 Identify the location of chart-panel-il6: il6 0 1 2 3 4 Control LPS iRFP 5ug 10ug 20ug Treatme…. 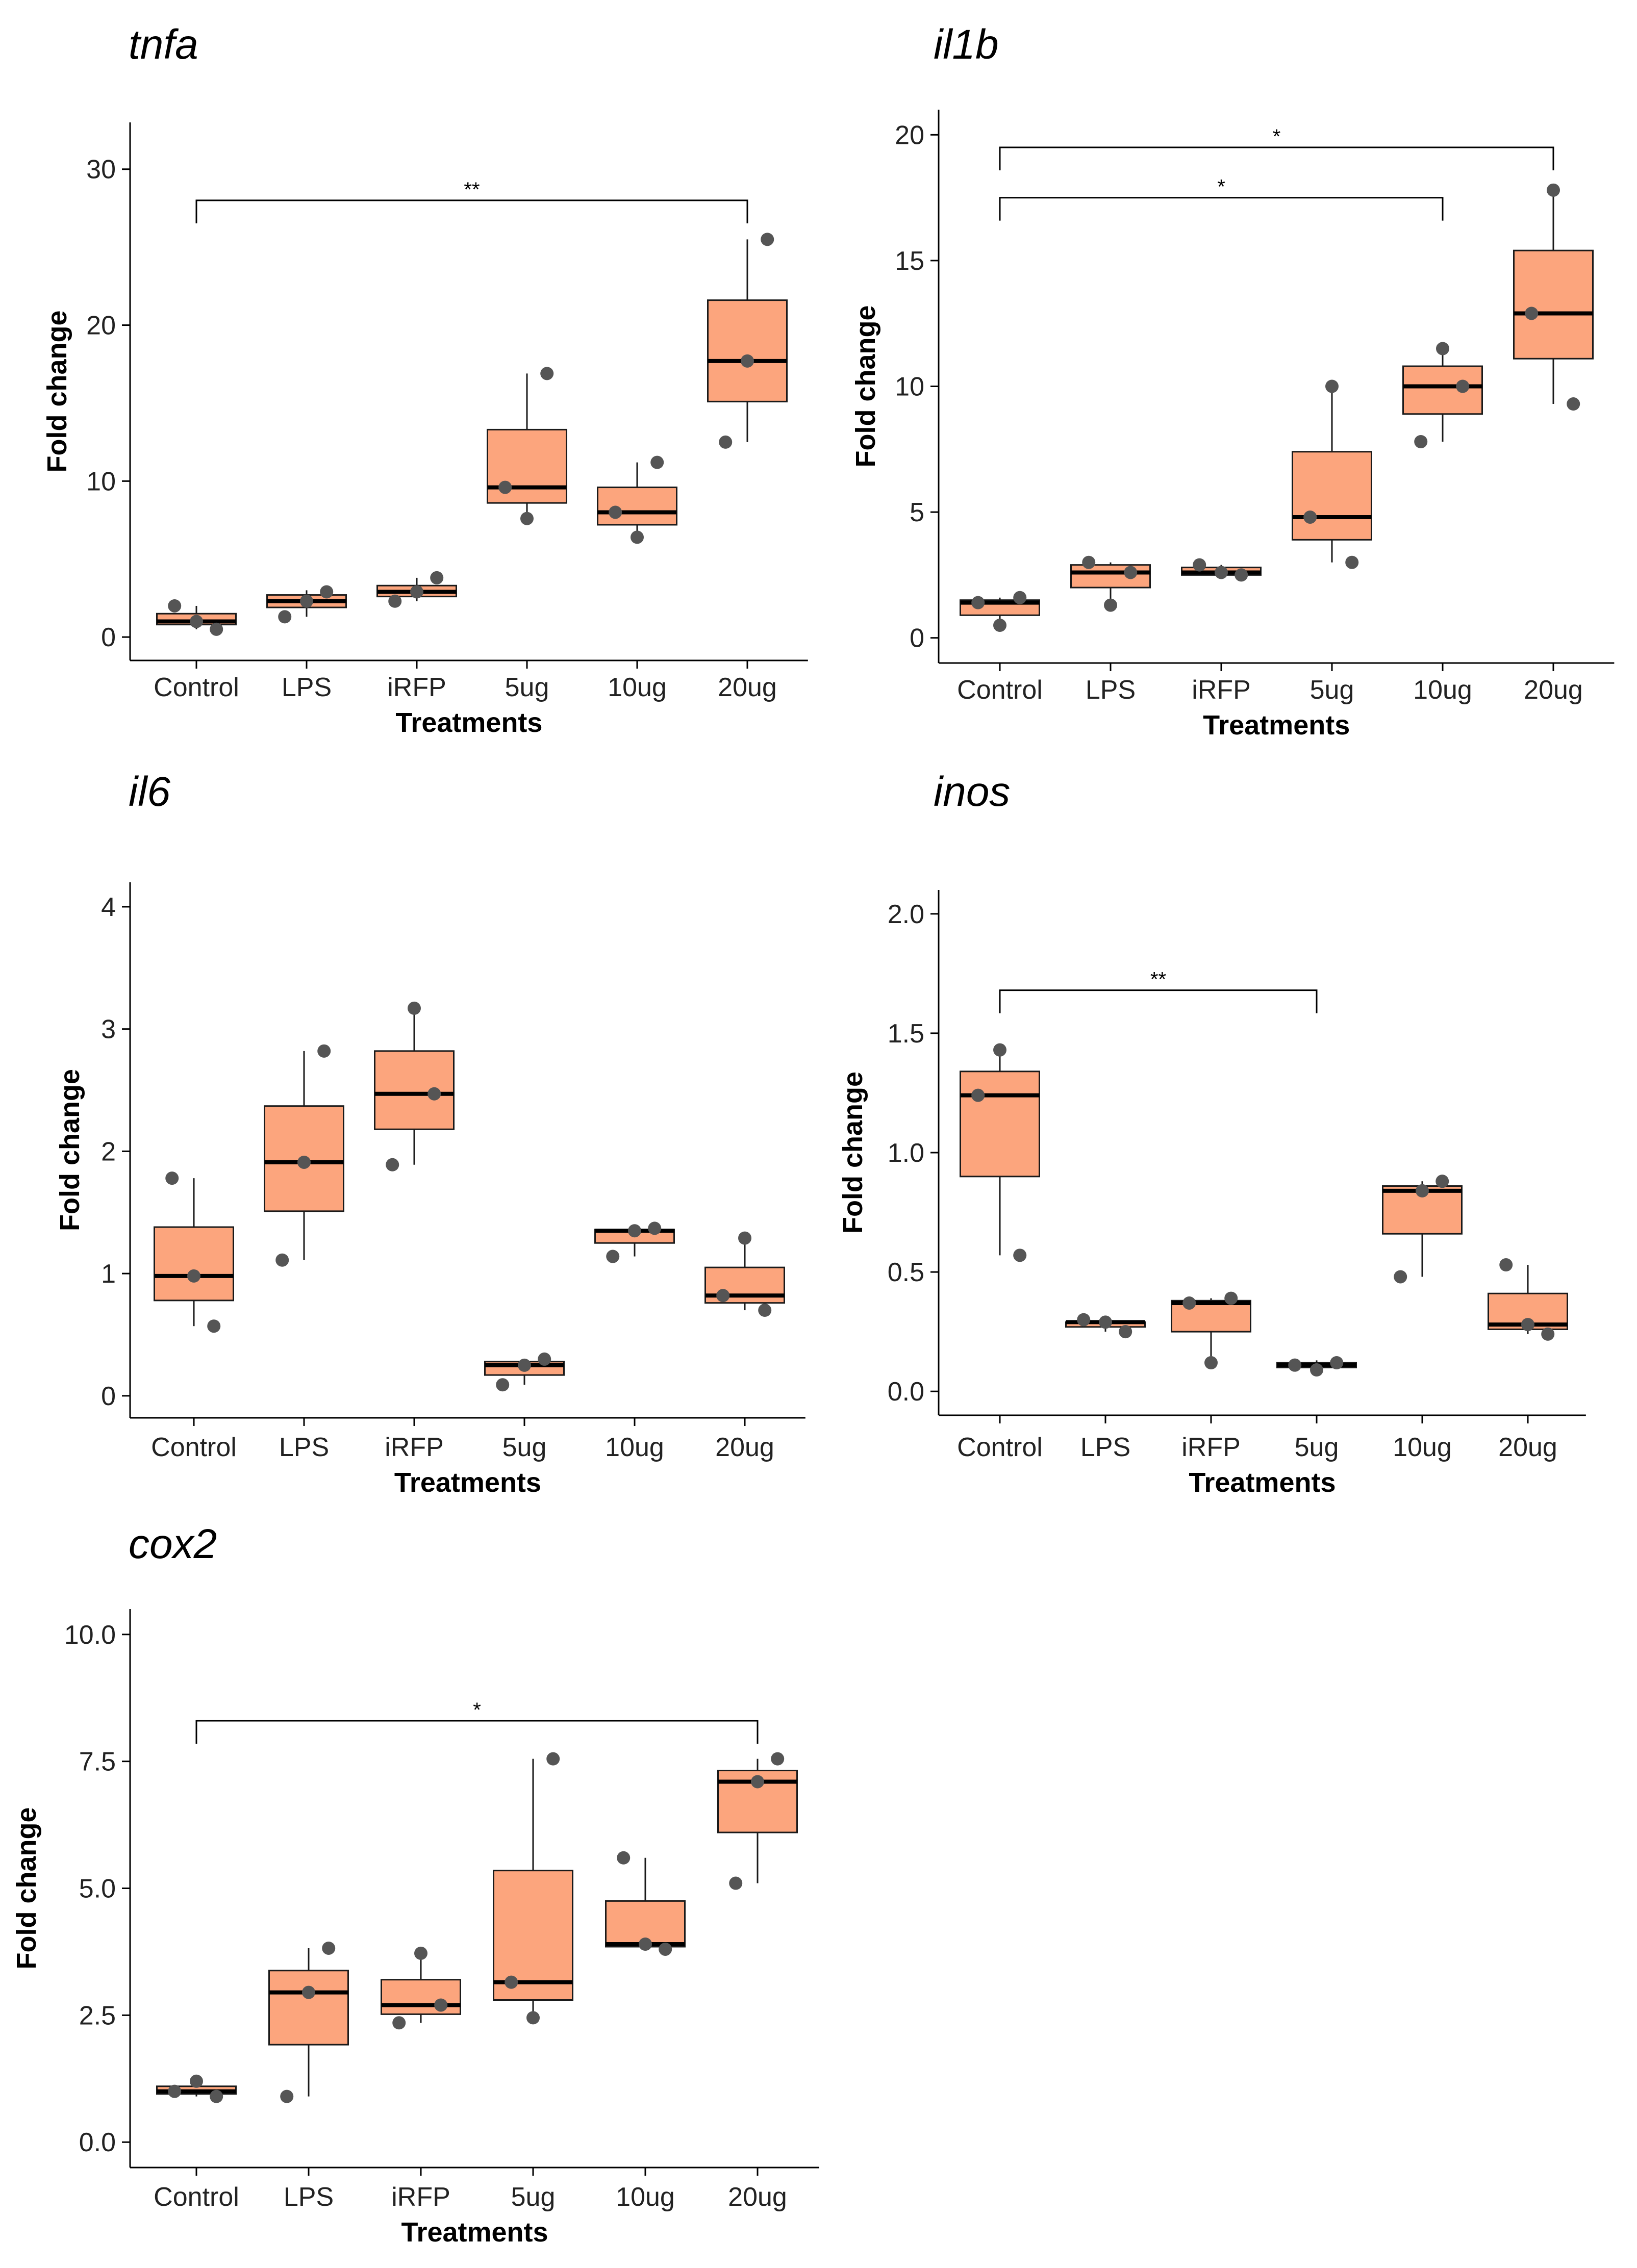
(430, 1133).